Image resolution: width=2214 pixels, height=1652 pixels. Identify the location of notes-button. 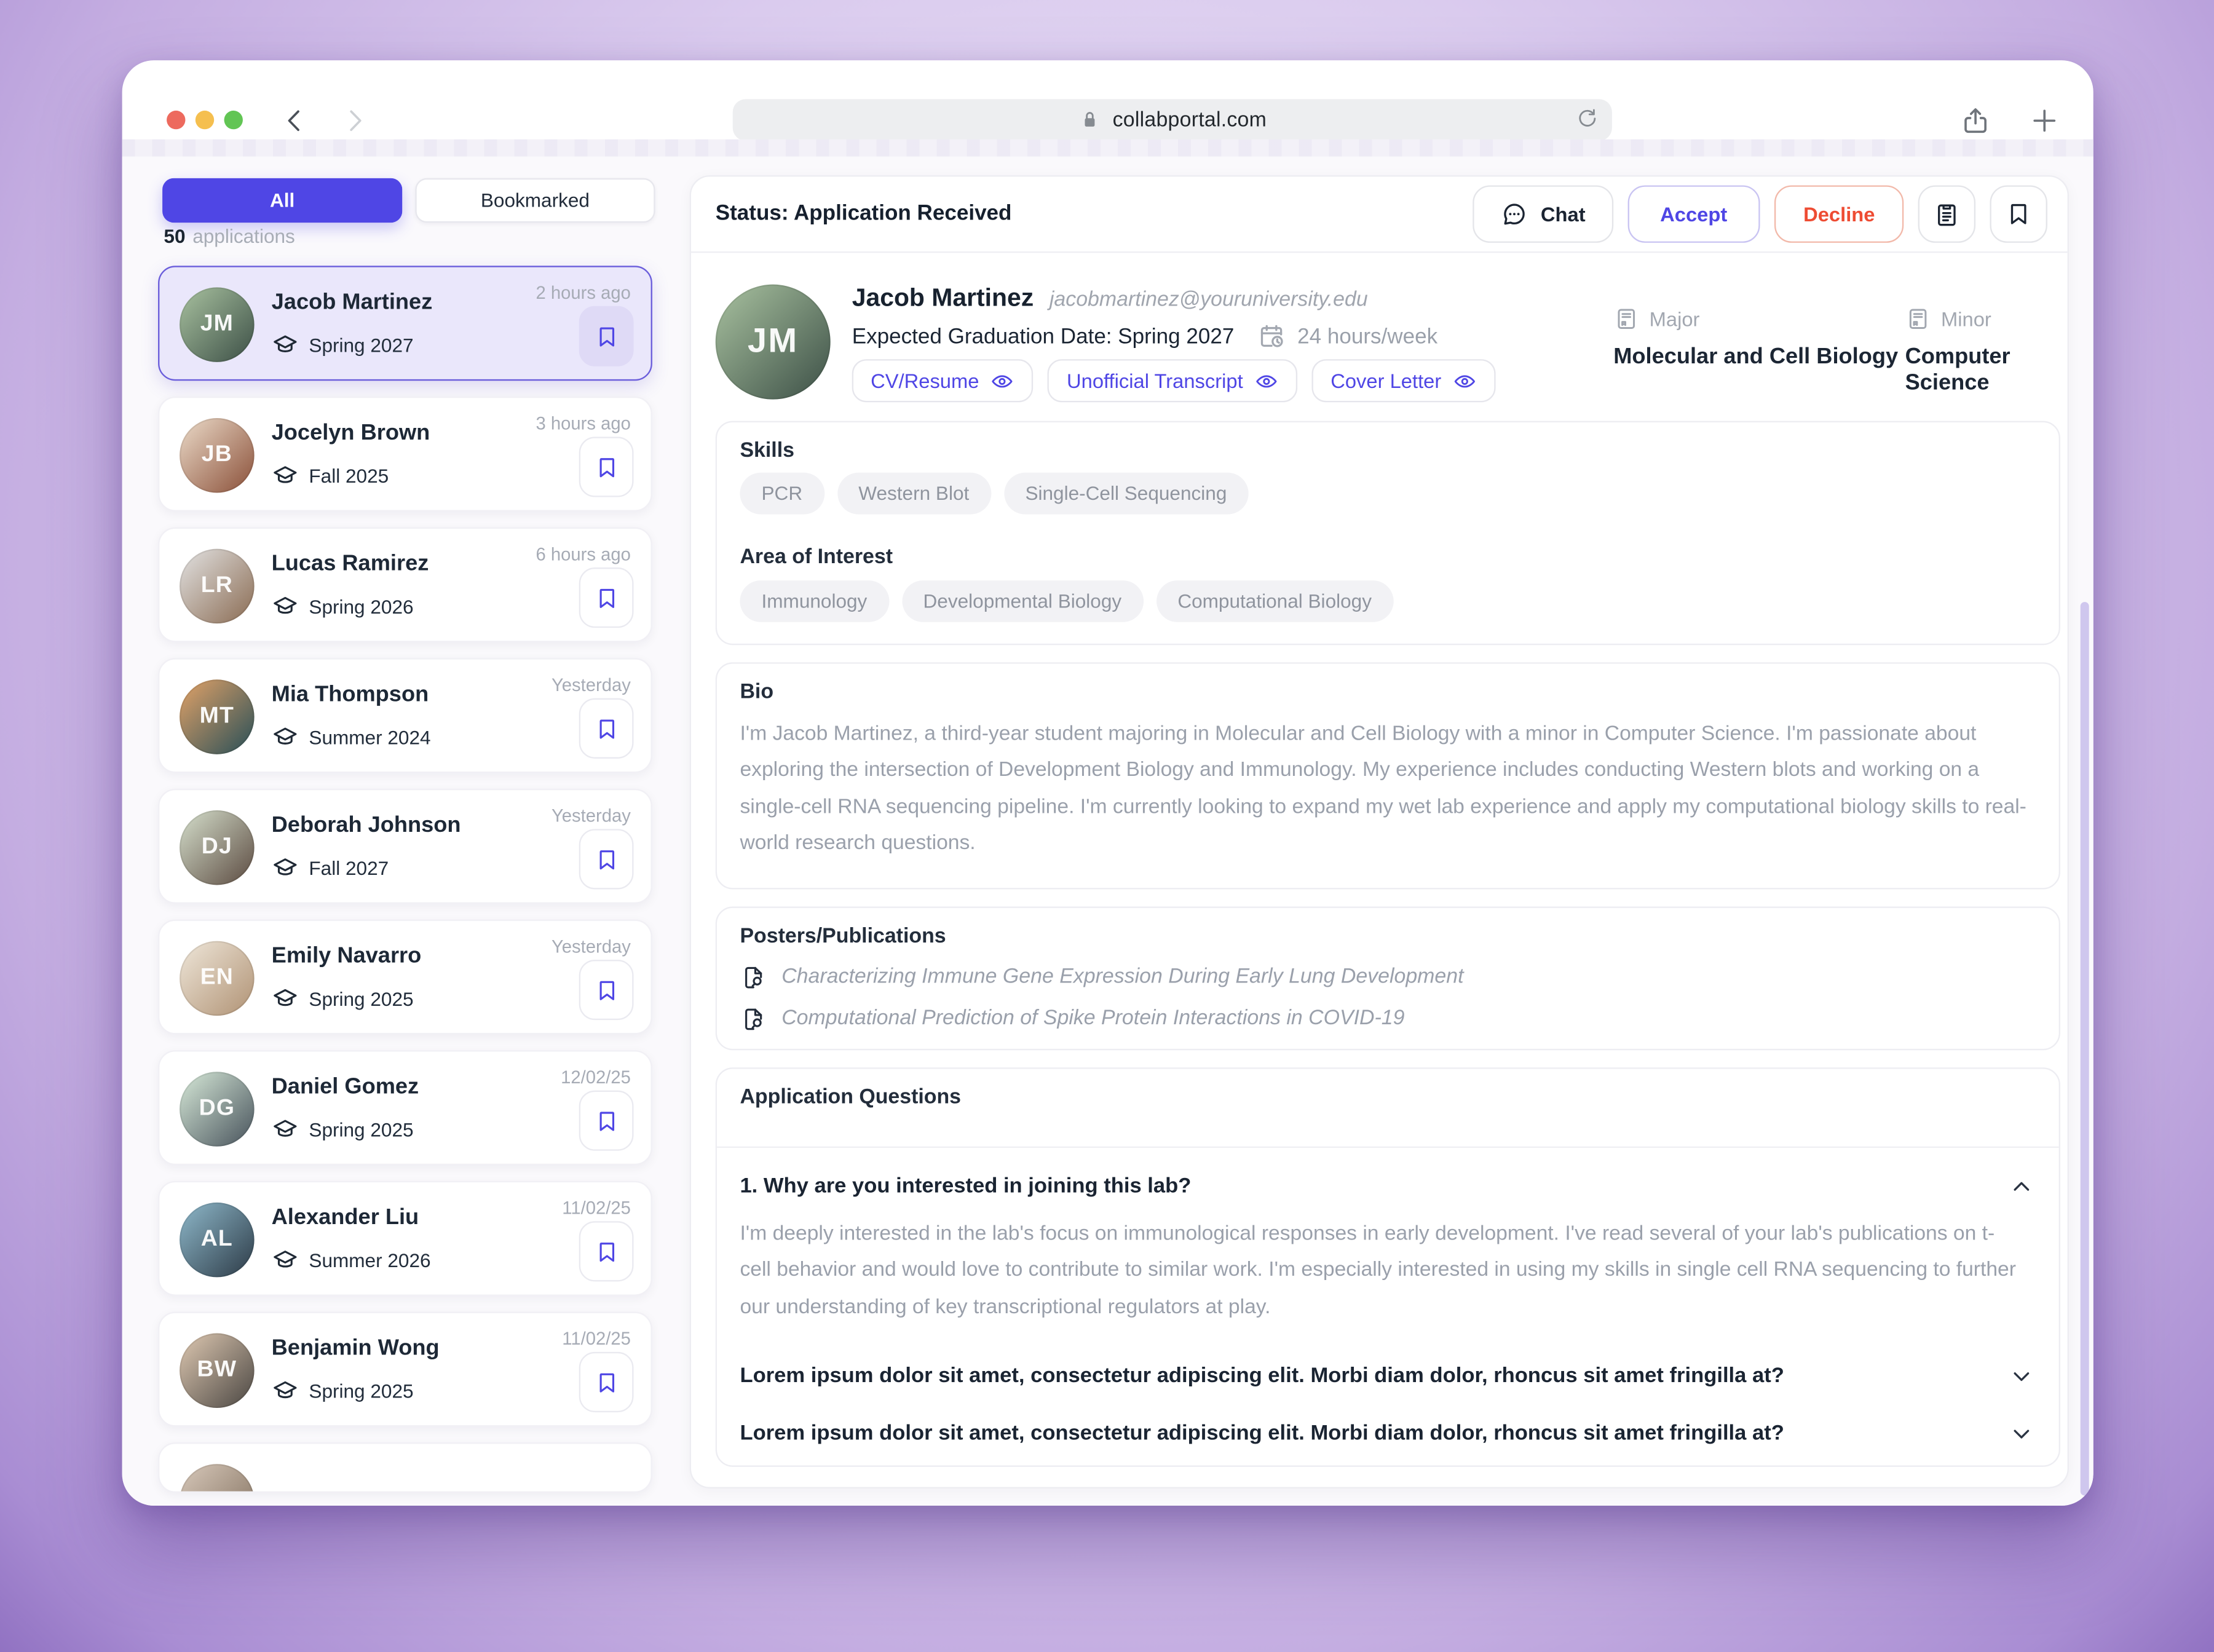
(1947, 214).